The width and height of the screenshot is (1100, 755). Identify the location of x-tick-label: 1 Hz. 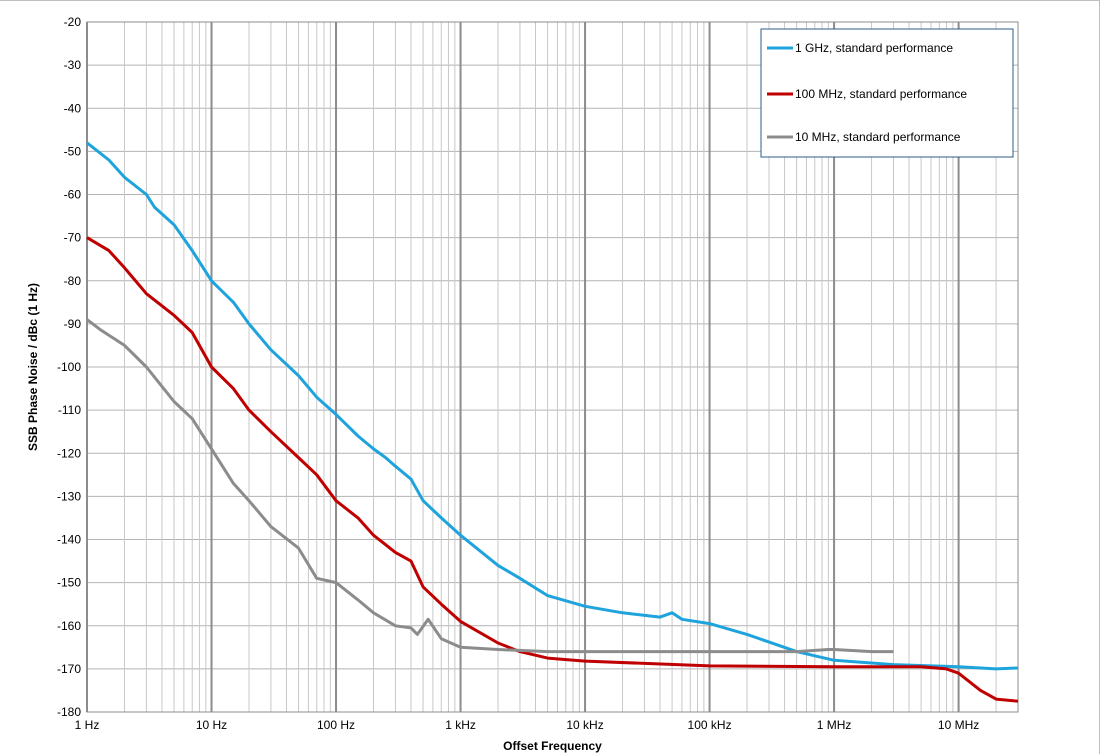
(87, 725).